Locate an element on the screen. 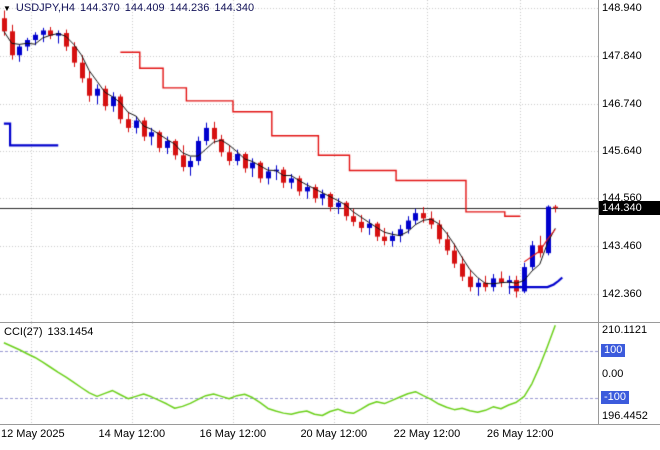 This screenshot has height=450, width=660. cci-axis: 210.1121 100 0.00 -100 196.4452 is located at coordinates (629, 373).